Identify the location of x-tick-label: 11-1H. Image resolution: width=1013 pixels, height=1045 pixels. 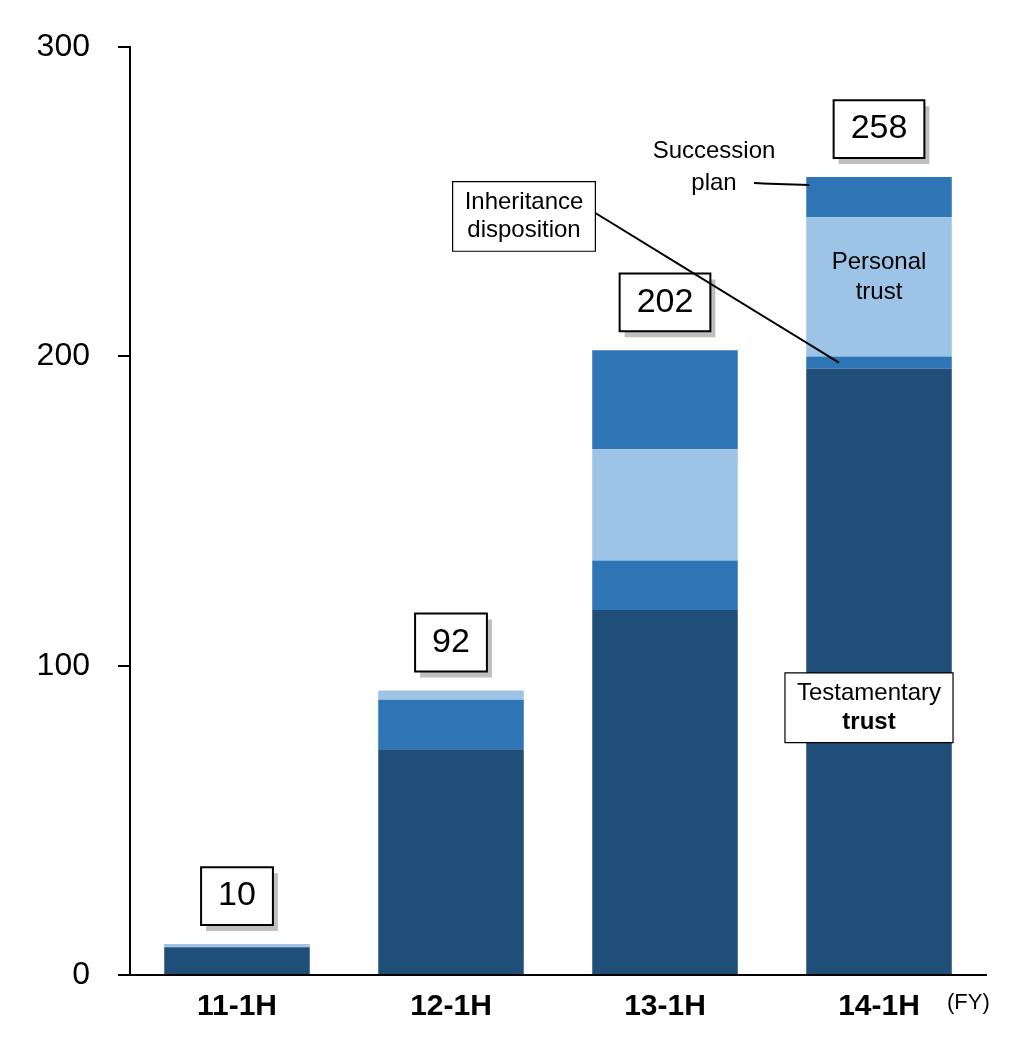
(237, 1005).